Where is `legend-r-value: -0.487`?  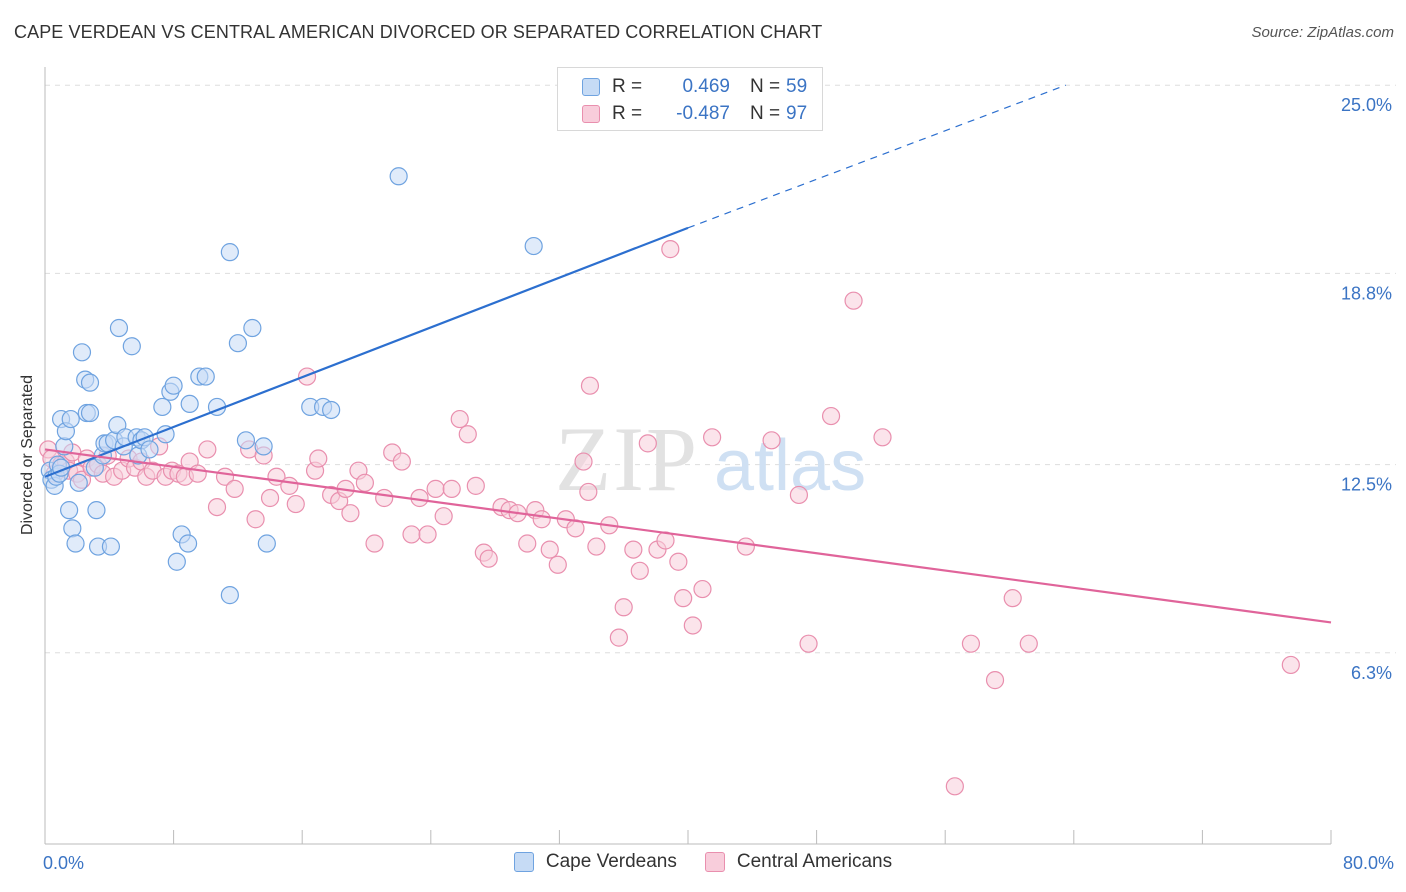
legend-r-value: -0.487 is located at coordinates (703, 113).